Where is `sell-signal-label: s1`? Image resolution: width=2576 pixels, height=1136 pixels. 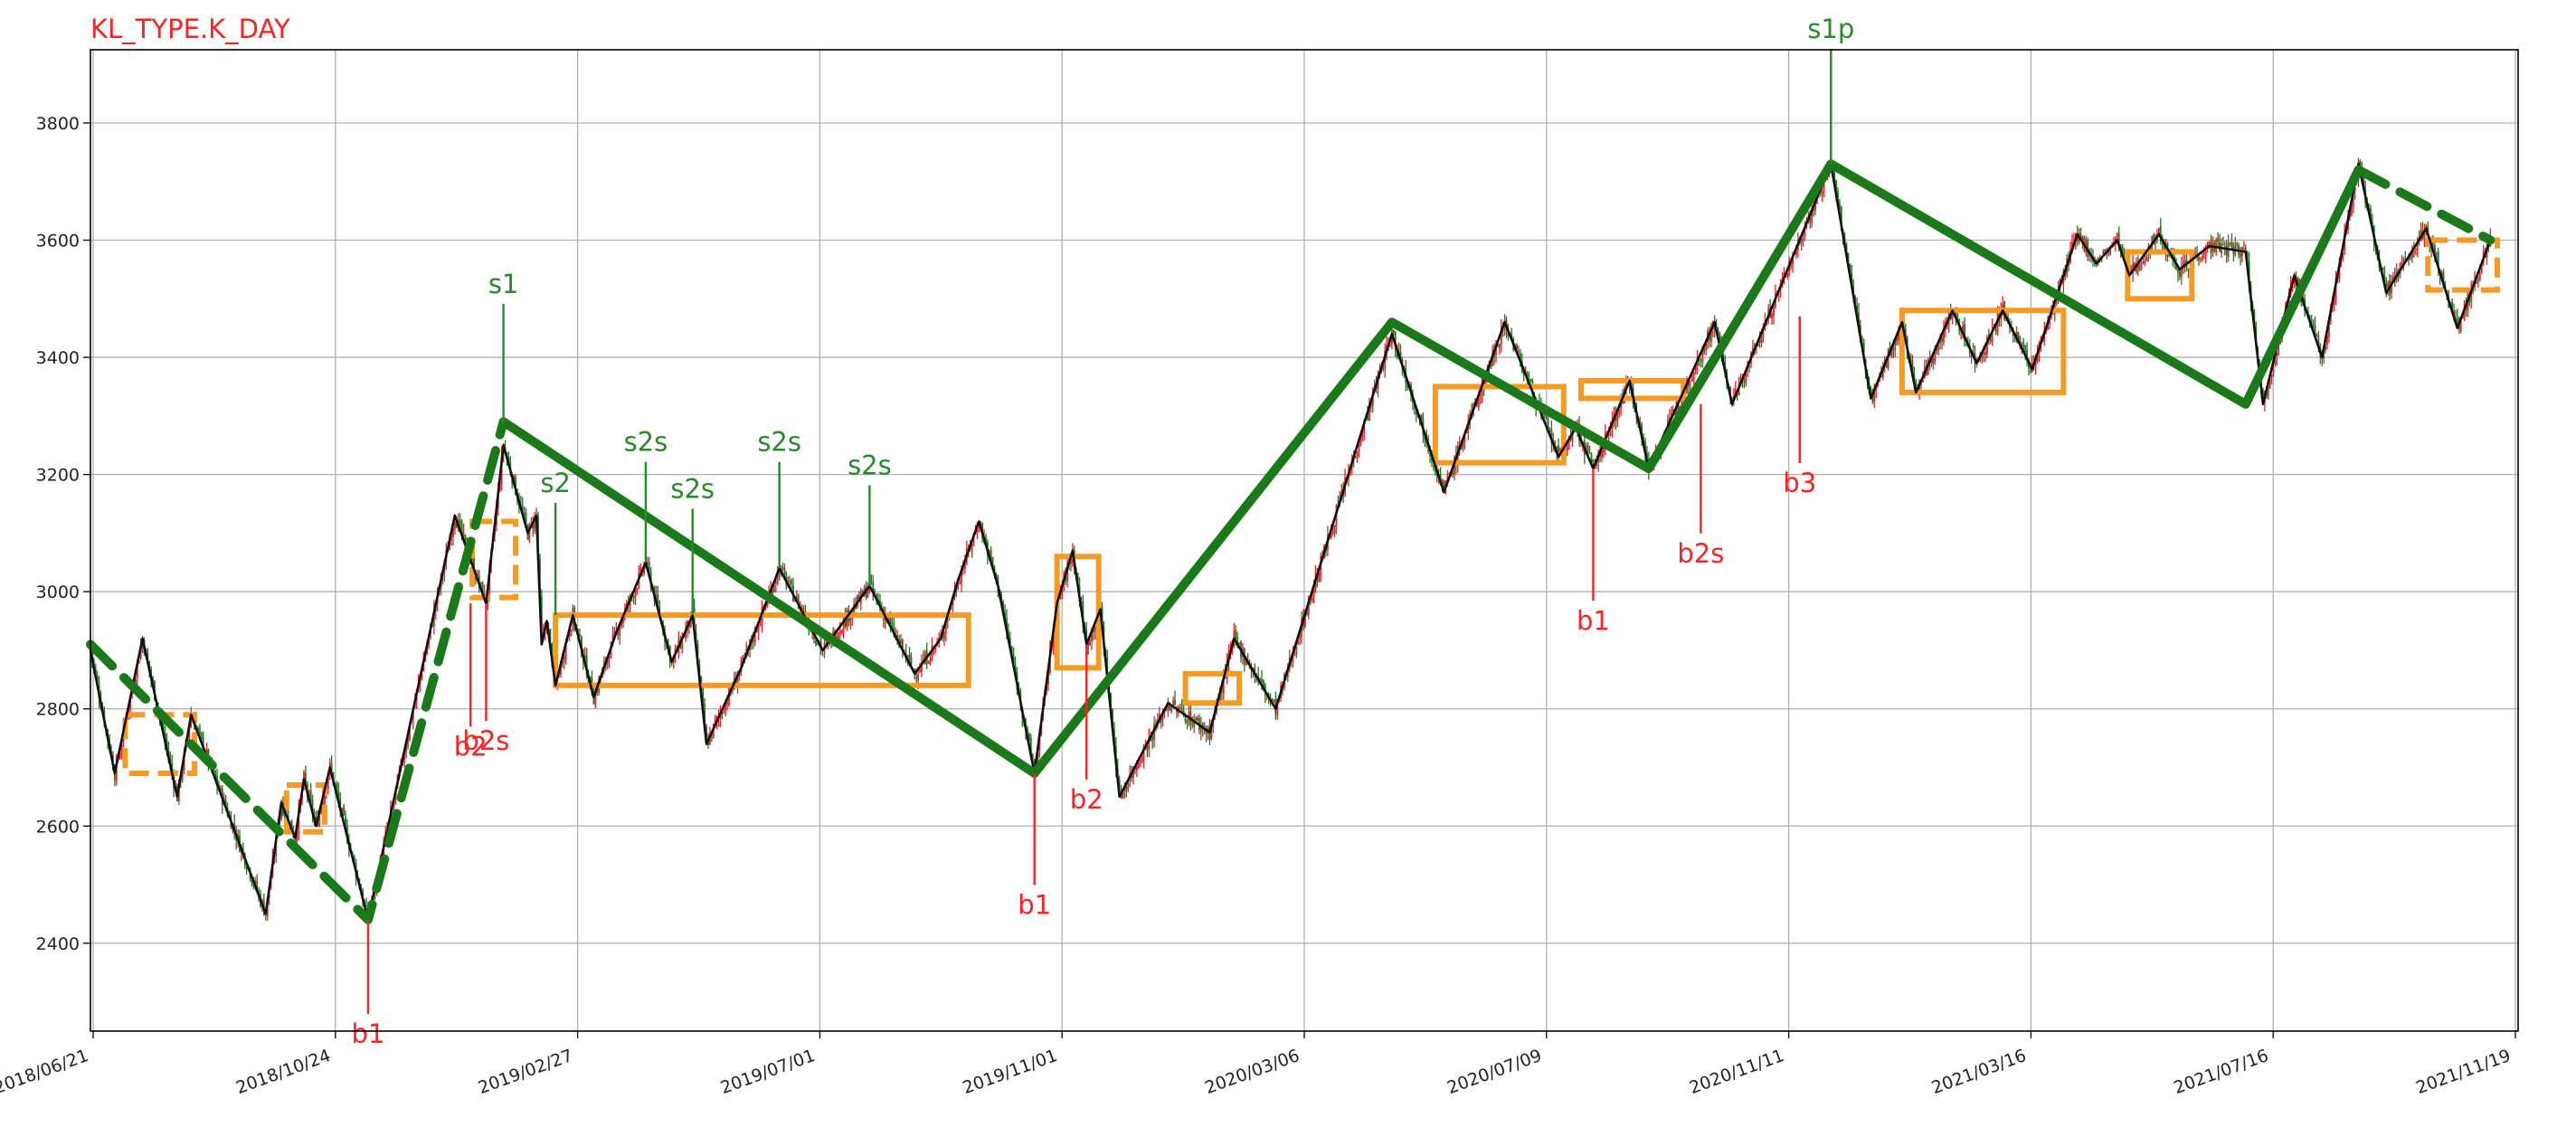 sell-signal-label: s1 is located at coordinates (504, 284).